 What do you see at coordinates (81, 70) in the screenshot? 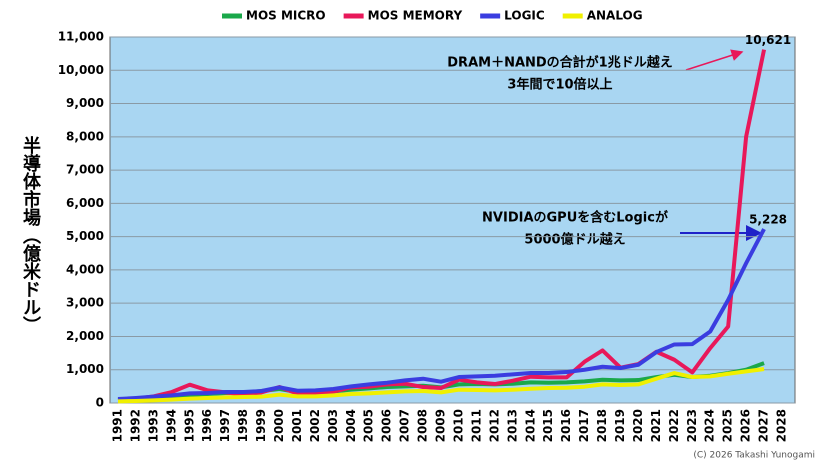
I see `y-tick-label: 10,000` at bounding box center [81, 70].